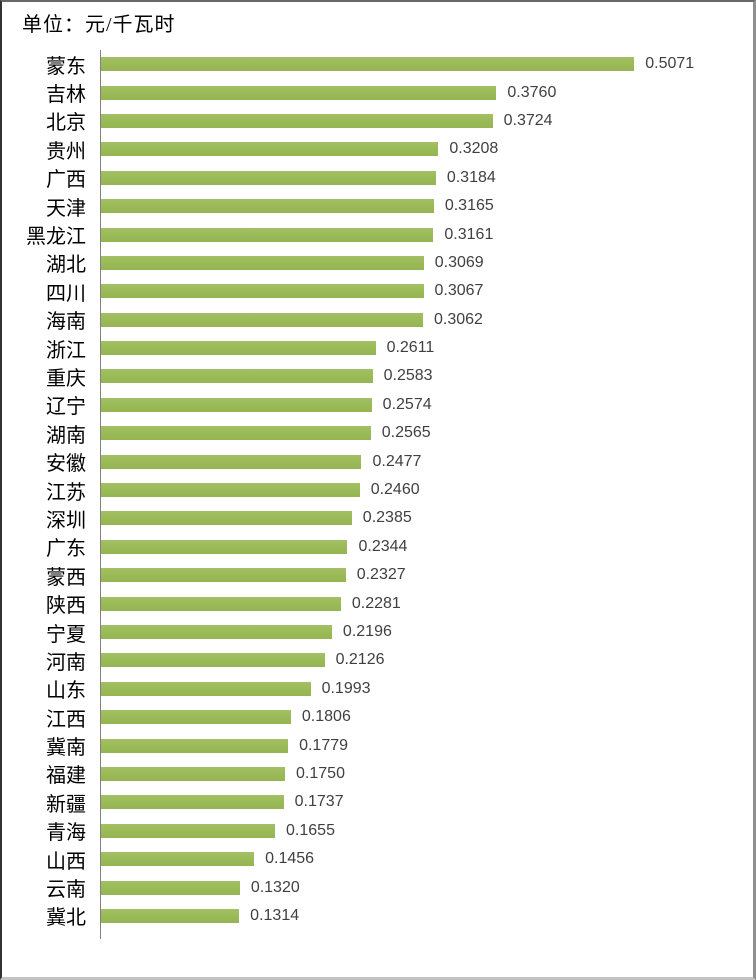 The height and width of the screenshot is (980, 756). I want to click on category-label: 辽宁, so click(66, 407).